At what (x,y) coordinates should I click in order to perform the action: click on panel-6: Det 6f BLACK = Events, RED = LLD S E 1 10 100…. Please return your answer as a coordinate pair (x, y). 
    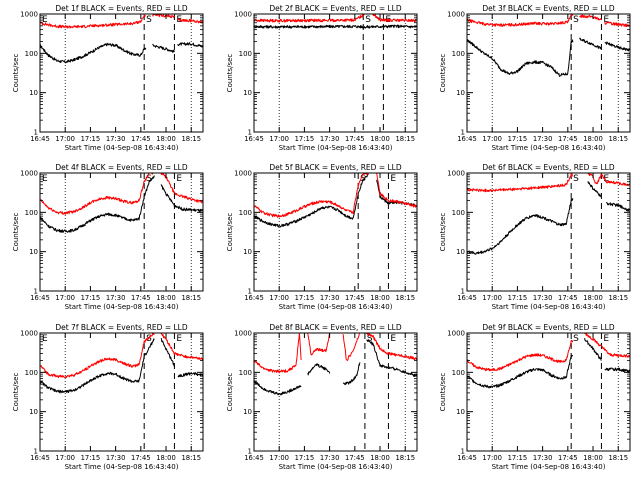
    Looking at the image, I should click on (535, 237).